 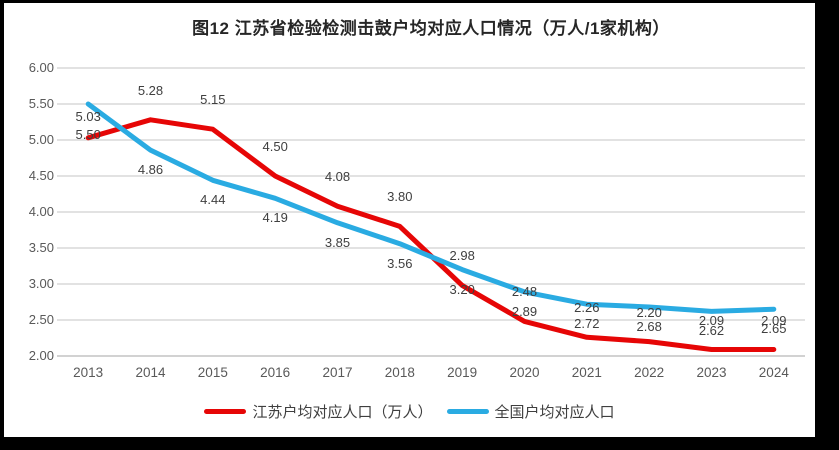 What do you see at coordinates (275, 218) in the screenshot?
I see `data-label: 4.19` at bounding box center [275, 218].